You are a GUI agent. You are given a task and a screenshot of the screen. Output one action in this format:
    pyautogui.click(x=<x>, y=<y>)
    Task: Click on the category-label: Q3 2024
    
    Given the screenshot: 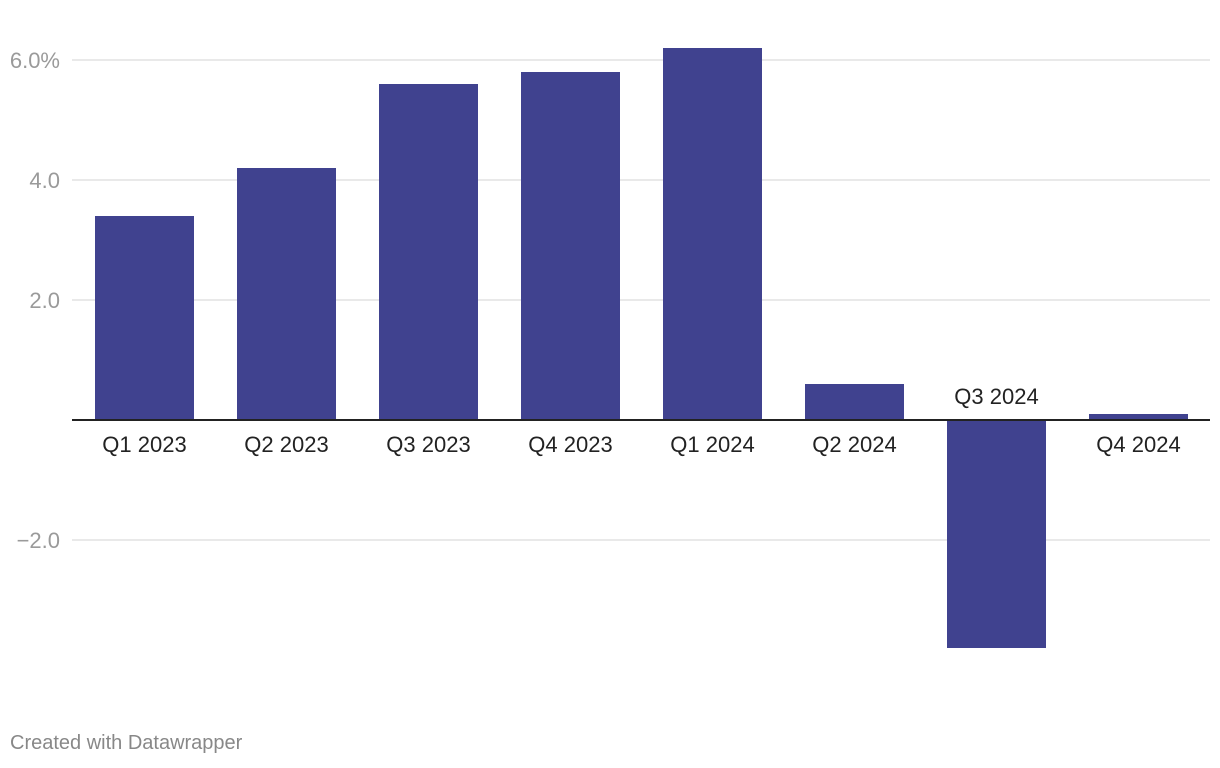 What is the action you would take?
    pyautogui.click(x=996, y=396)
    